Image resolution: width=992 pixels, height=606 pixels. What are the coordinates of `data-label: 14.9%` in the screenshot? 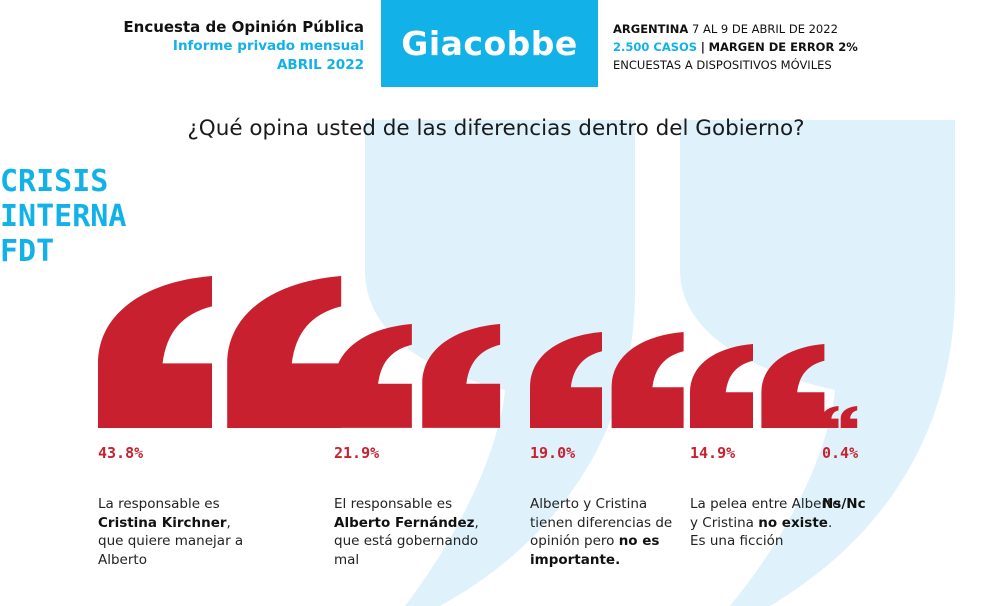 It's located at (713, 453).